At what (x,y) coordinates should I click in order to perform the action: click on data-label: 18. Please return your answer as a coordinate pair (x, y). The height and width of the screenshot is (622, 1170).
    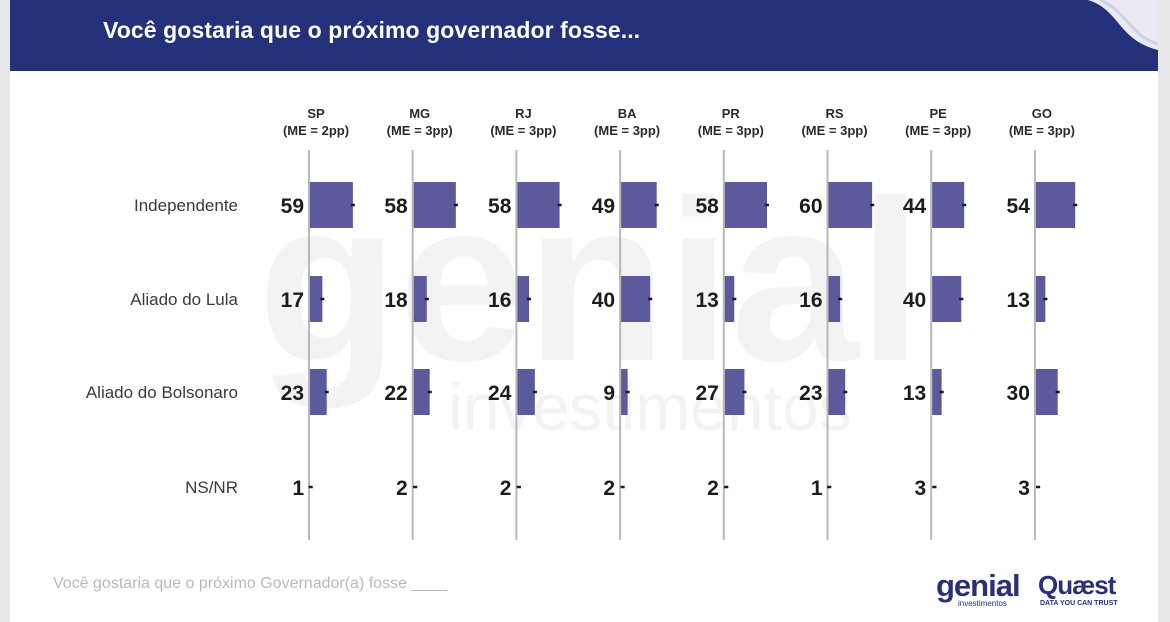
    Looking at the image, I should click on (396, 300).